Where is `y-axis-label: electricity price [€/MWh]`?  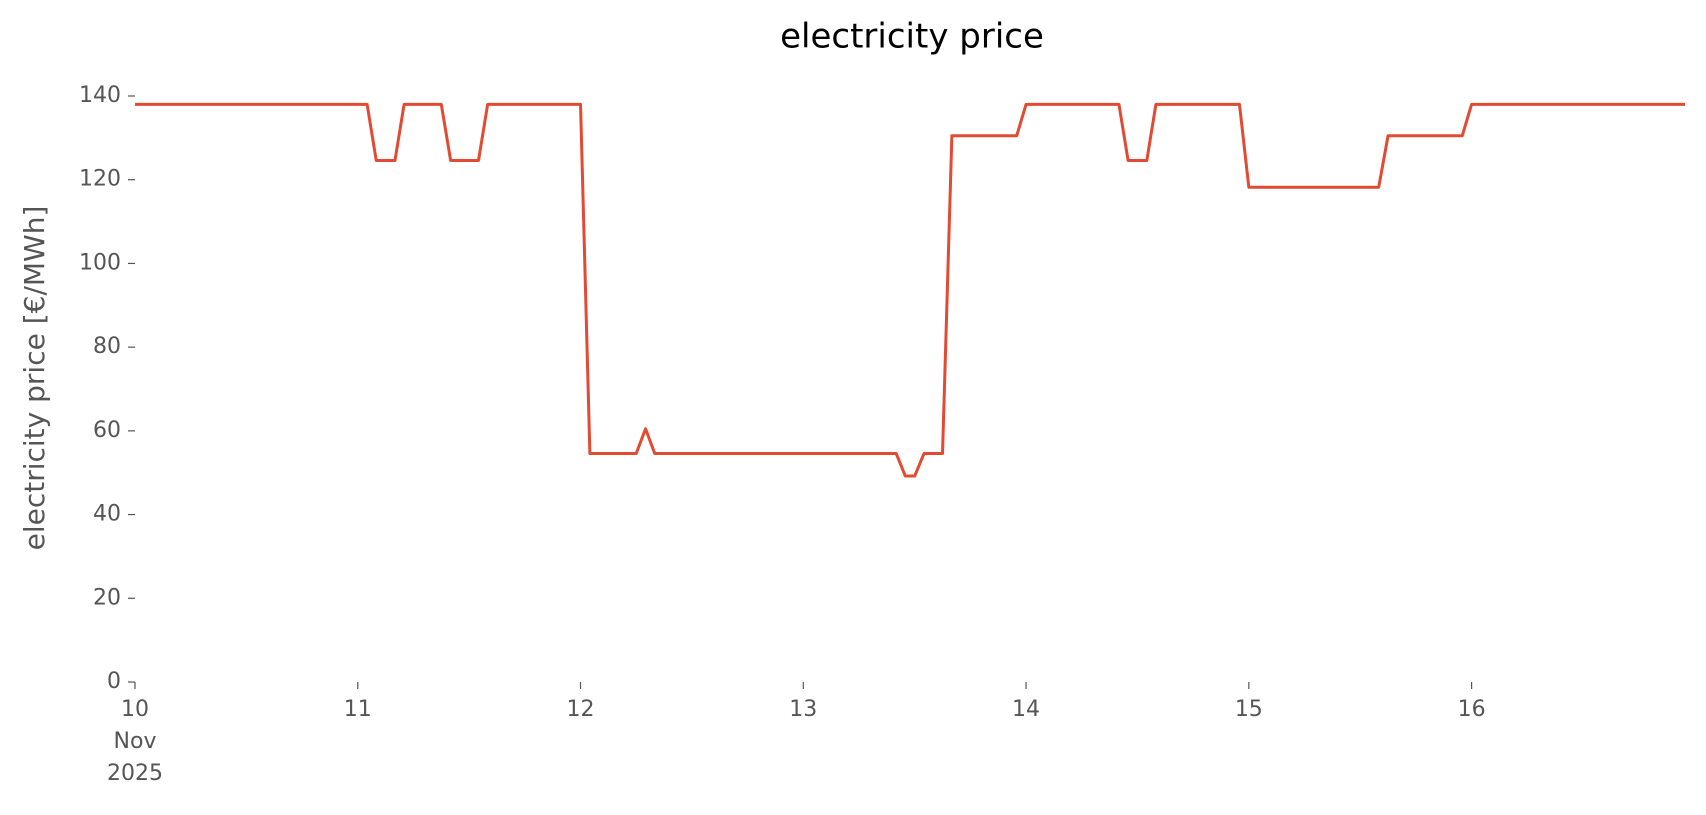
y-axis-label: electricity price [€/MWh] is located at coordinates (34, 378).